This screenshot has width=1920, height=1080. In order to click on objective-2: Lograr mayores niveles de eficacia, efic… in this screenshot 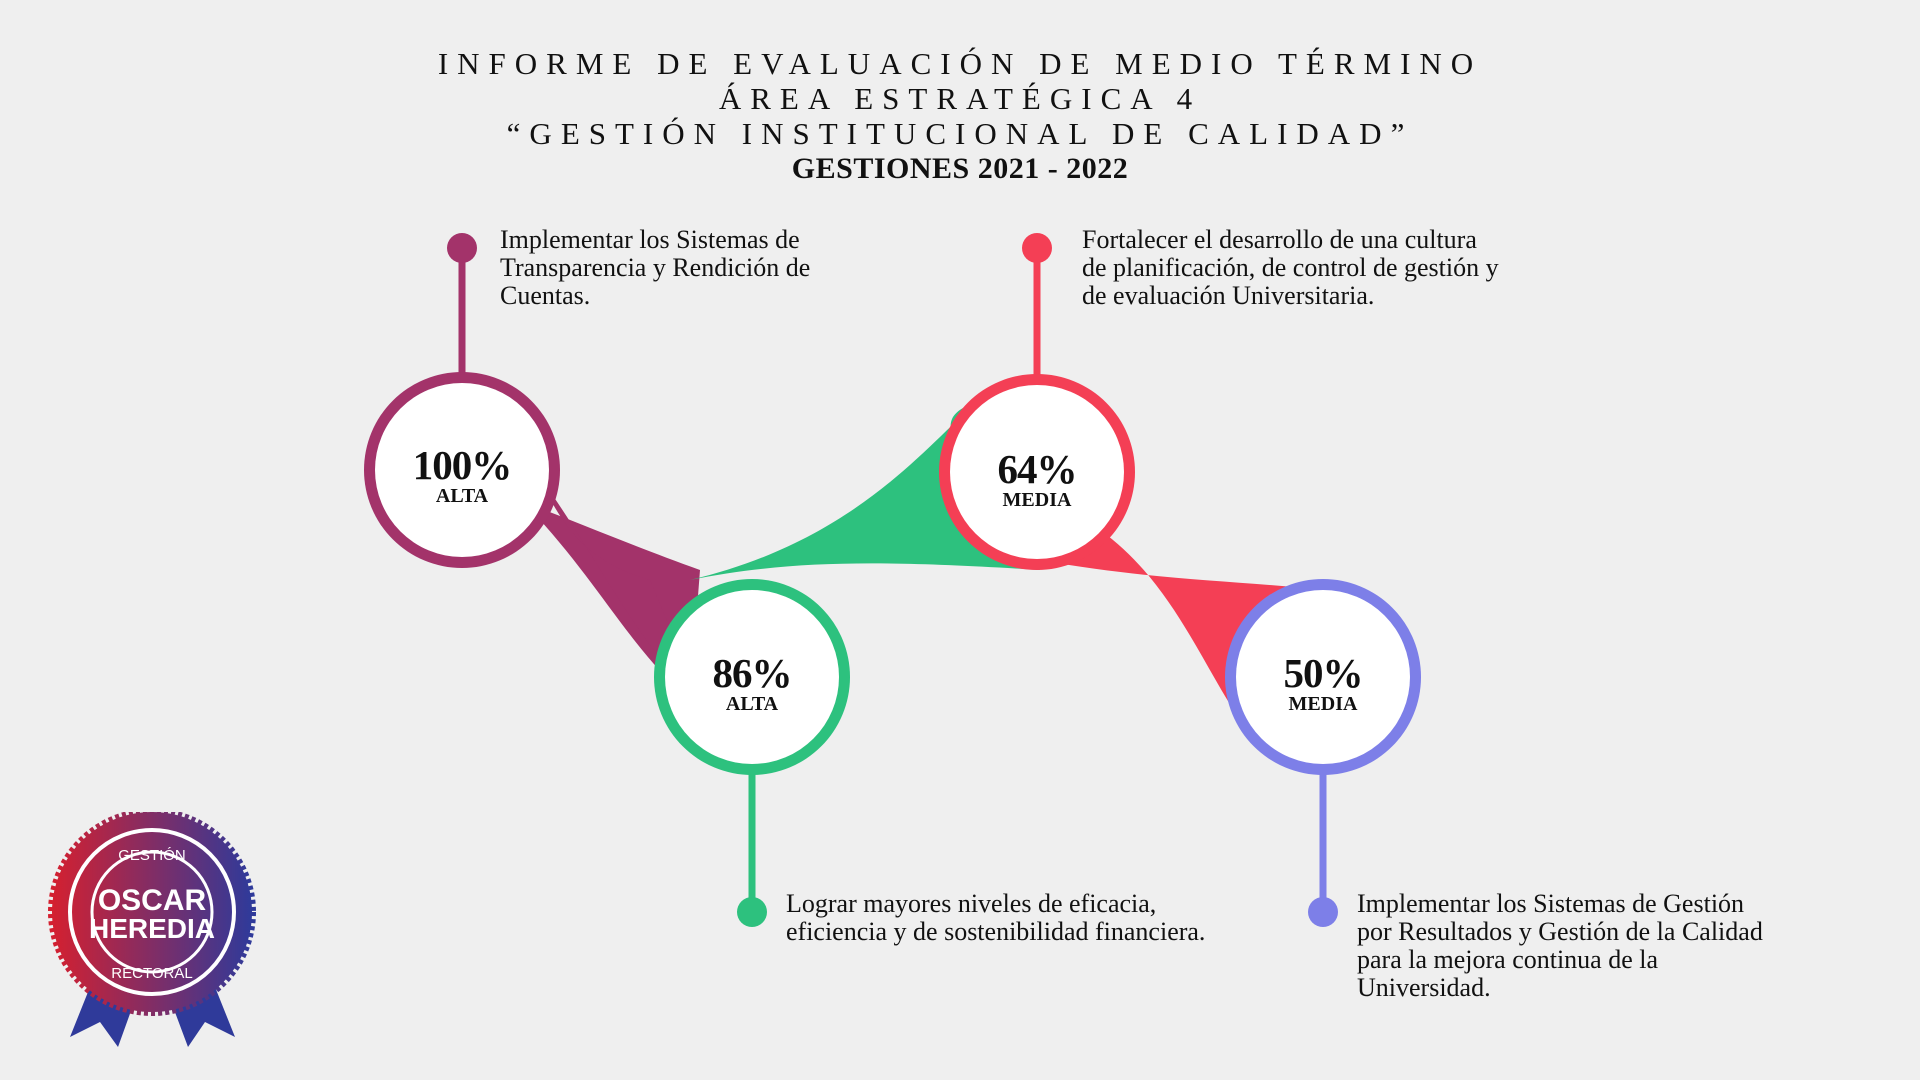, I will do `click(996, 917)`.